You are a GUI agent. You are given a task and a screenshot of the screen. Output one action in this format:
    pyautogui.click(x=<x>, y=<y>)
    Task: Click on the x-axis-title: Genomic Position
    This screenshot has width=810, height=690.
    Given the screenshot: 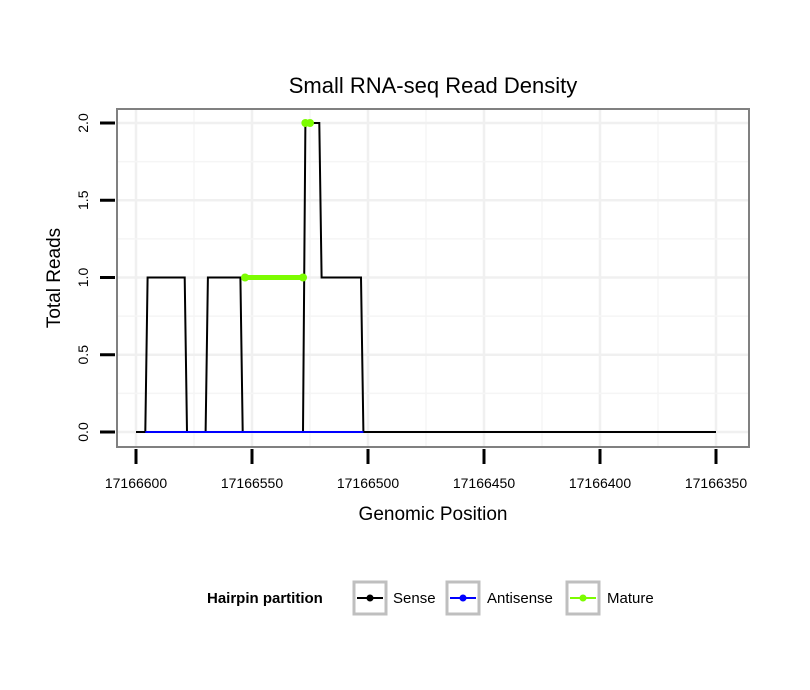 What is the action you would take?
    pyautogui.click(x=433, y=514)
    